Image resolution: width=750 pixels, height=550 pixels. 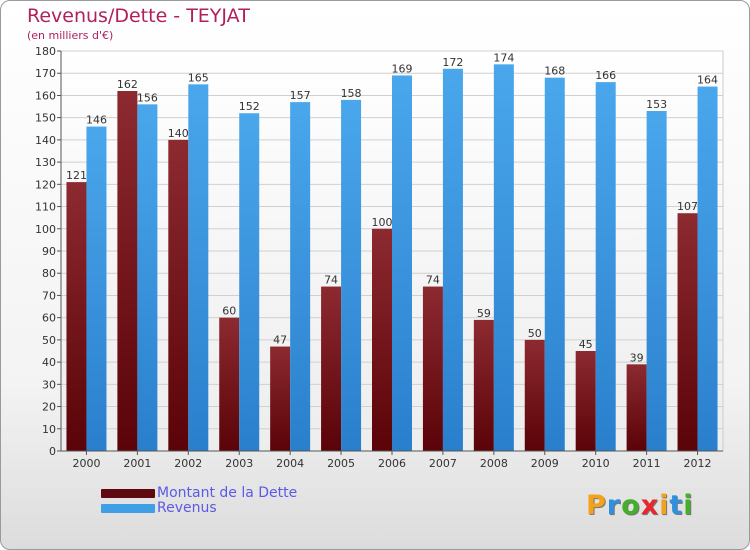 I want to click on x-tick-label: 2007, so click(x=443, y=463).